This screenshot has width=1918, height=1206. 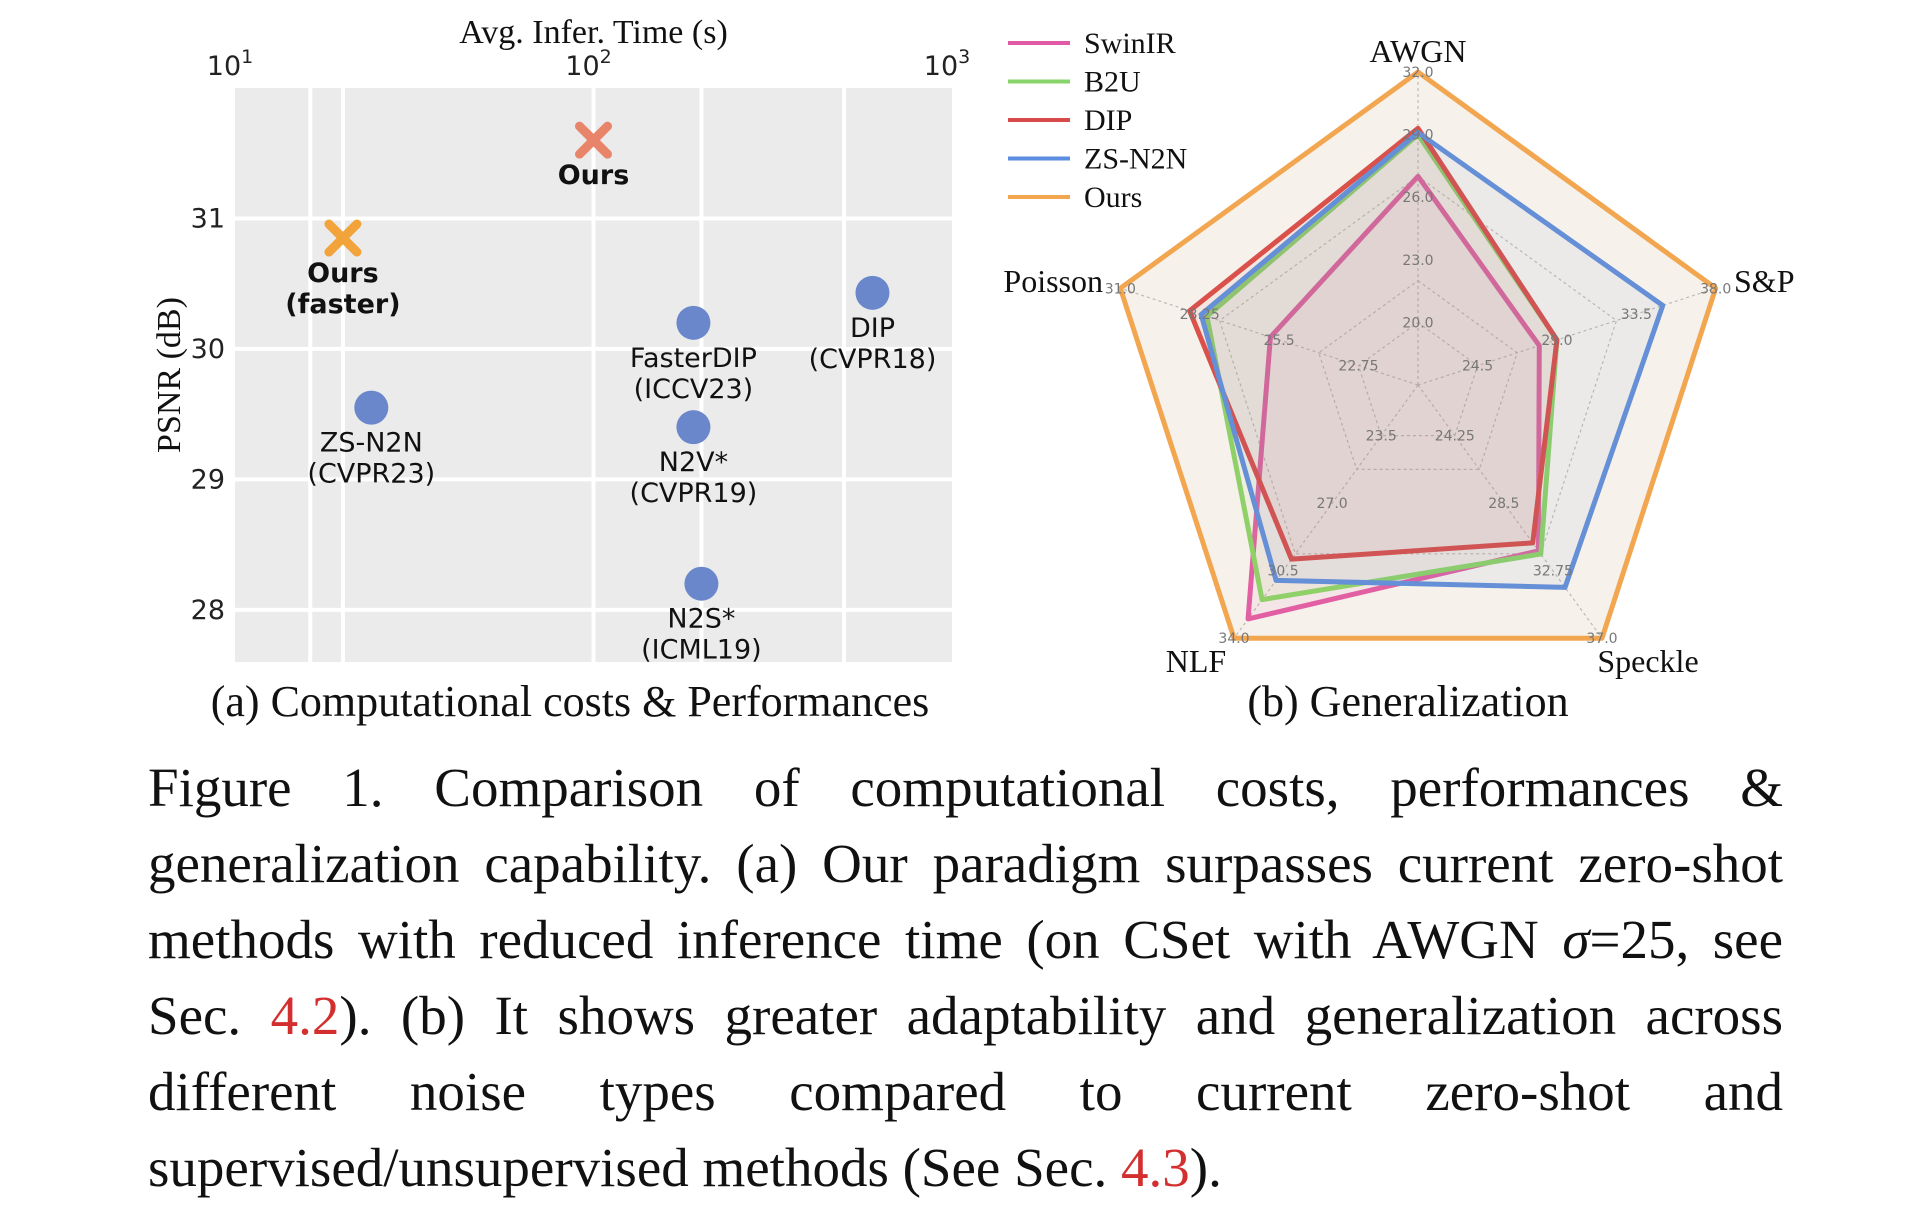 I want to click on legend-label: ZS-N2N, so click(x=1135, y=159).